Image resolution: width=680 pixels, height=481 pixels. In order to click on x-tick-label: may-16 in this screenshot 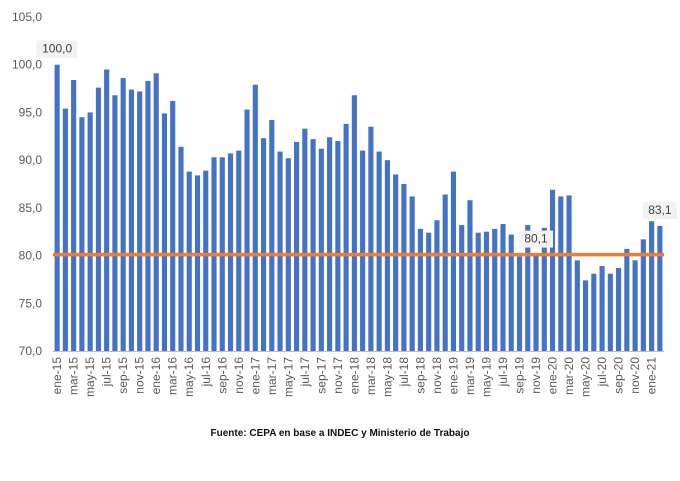, I will do `click(189, 377)`.